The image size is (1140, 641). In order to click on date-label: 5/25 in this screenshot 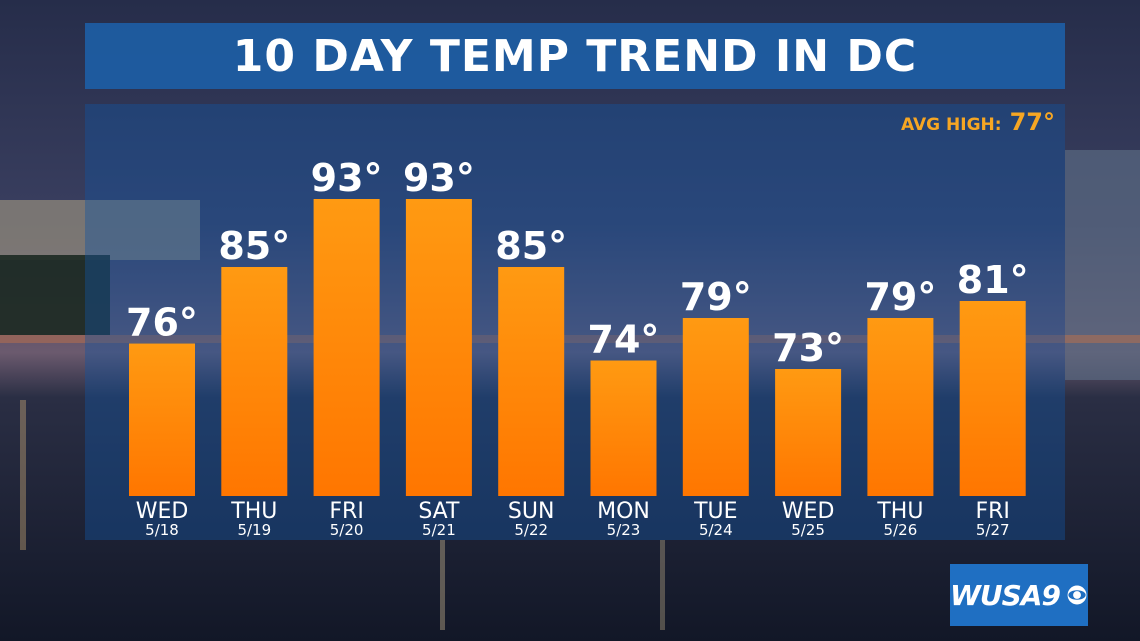, I will do `click(808, 530)`.